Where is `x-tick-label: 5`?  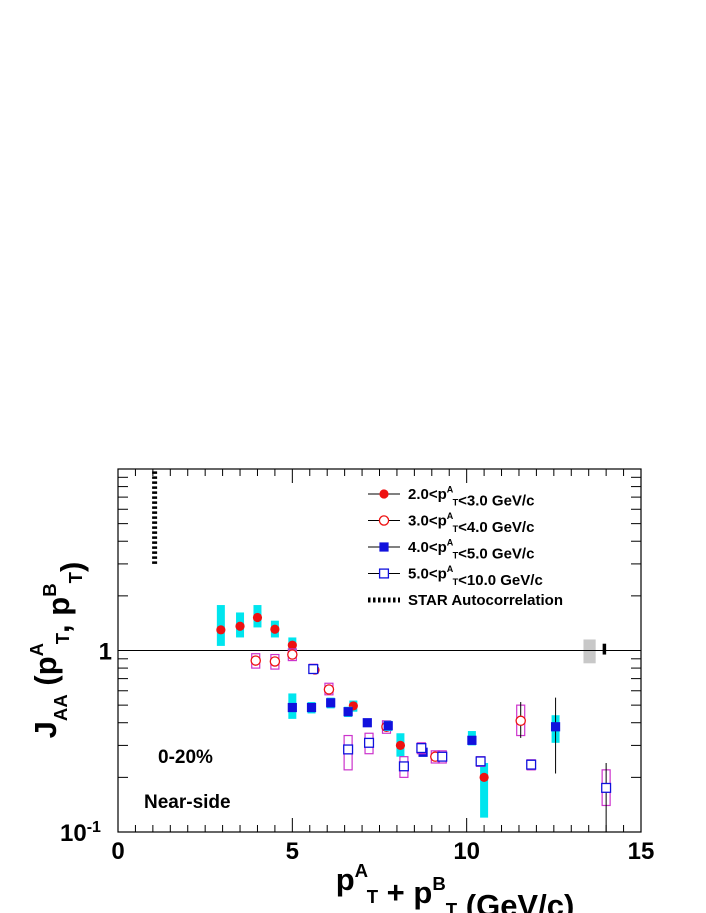 x-tick-label: 5 is located at coordinates (292, 851).